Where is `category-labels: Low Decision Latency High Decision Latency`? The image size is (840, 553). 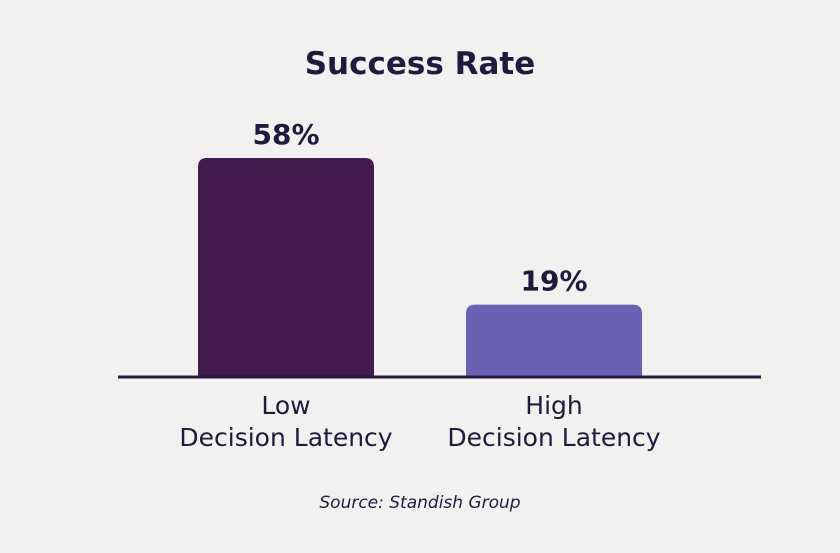 category-labels: Low Decision Latency High Decision Latency is located at coordinates (419, 421).